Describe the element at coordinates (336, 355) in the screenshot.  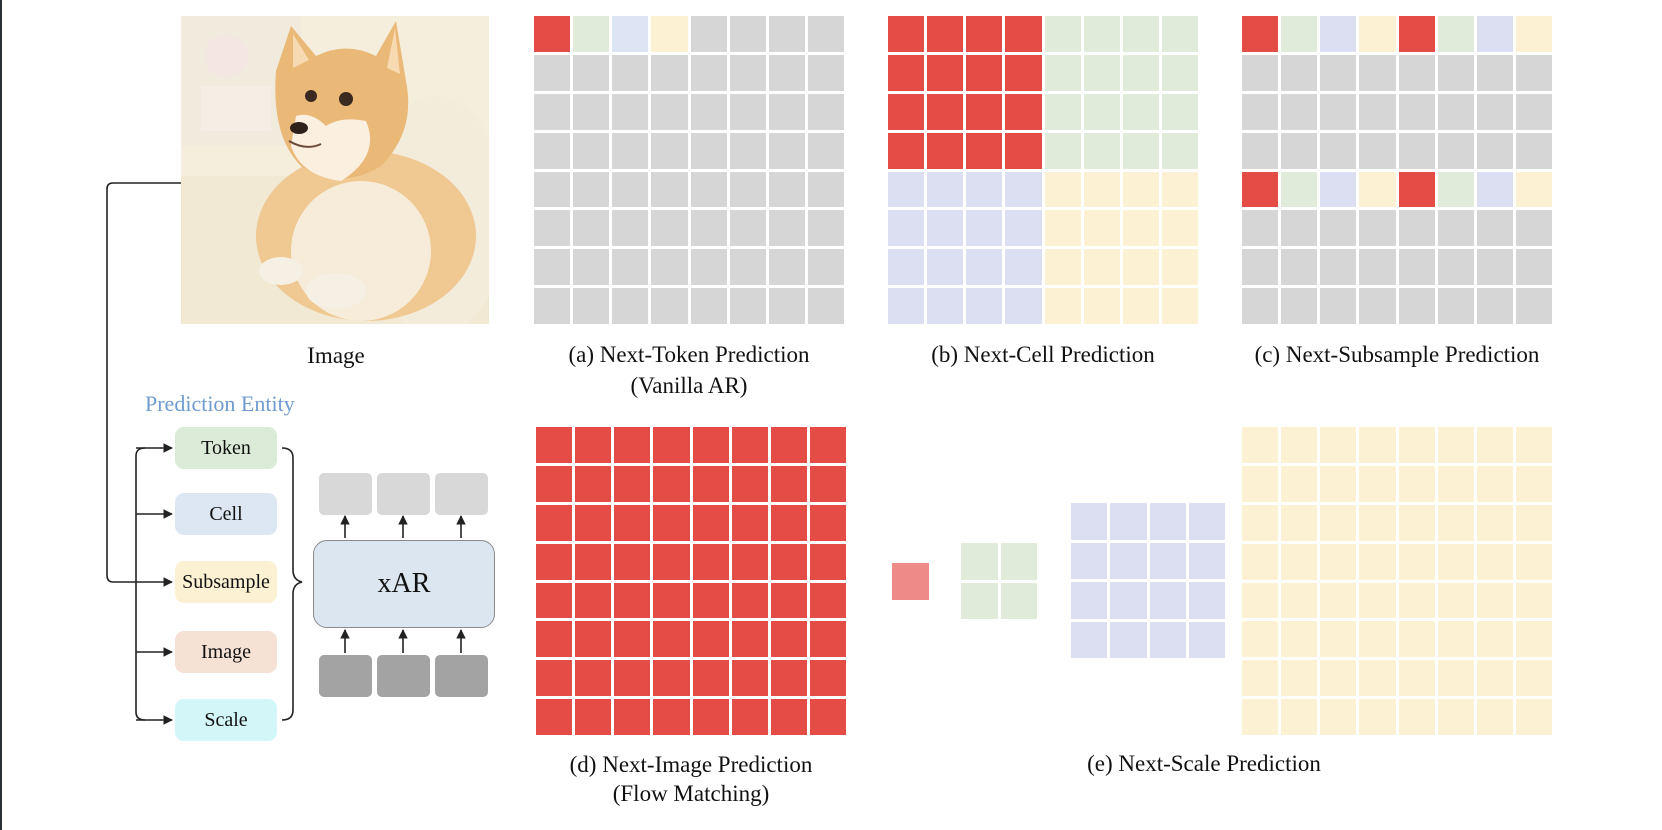
I see `image-caption: Image` at that location.